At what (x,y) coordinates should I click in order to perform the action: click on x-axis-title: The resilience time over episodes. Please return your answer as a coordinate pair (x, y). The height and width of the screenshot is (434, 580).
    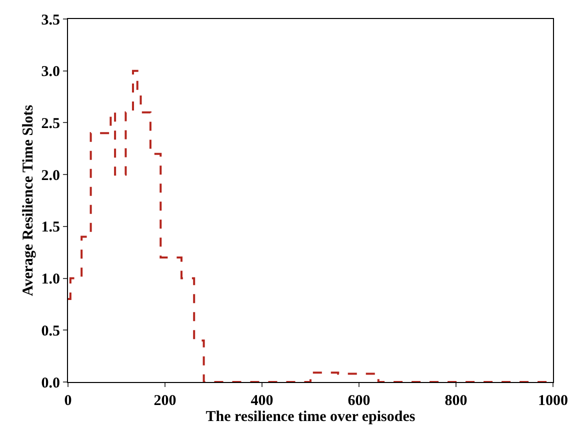
    Looking at the image, I should click on (311, 417).